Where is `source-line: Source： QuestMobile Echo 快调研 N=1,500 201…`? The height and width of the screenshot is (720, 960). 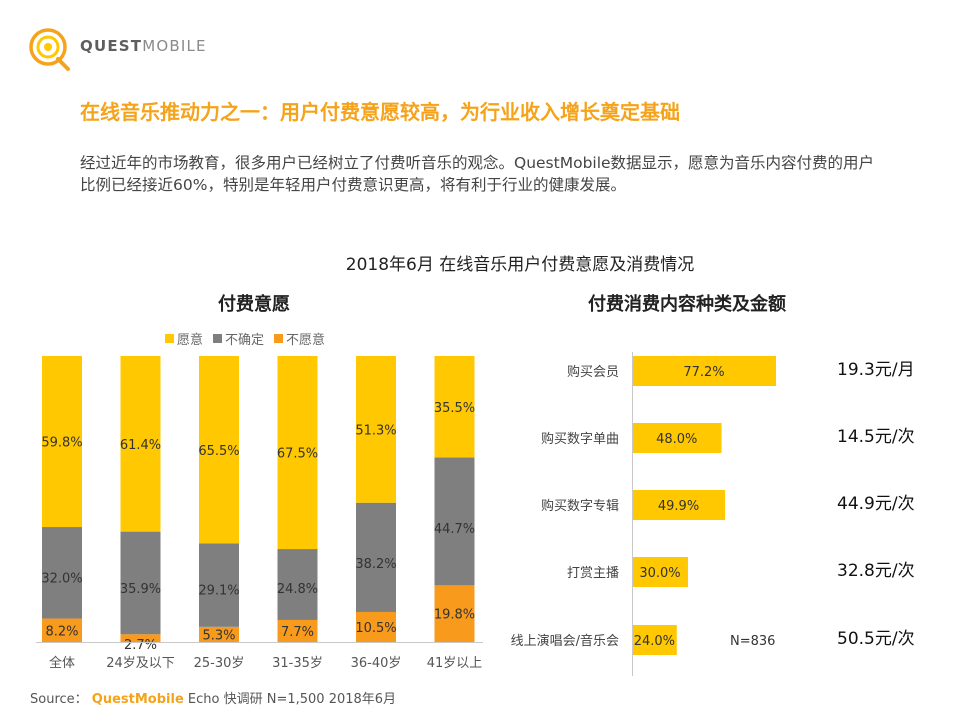
source-line: Source： QuestMobile Echo 快调研 N=1,500 201… is located at coordinates (213, 697).